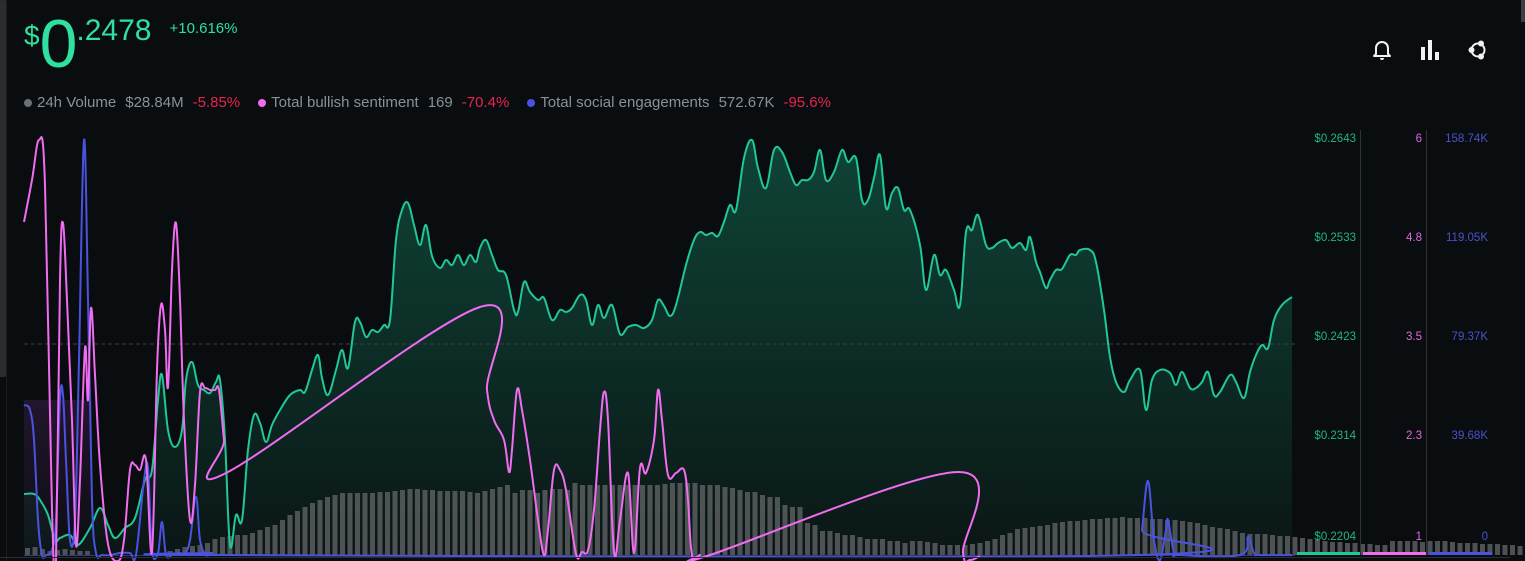  I want to click on left-scrollbar, so click(3, 188).